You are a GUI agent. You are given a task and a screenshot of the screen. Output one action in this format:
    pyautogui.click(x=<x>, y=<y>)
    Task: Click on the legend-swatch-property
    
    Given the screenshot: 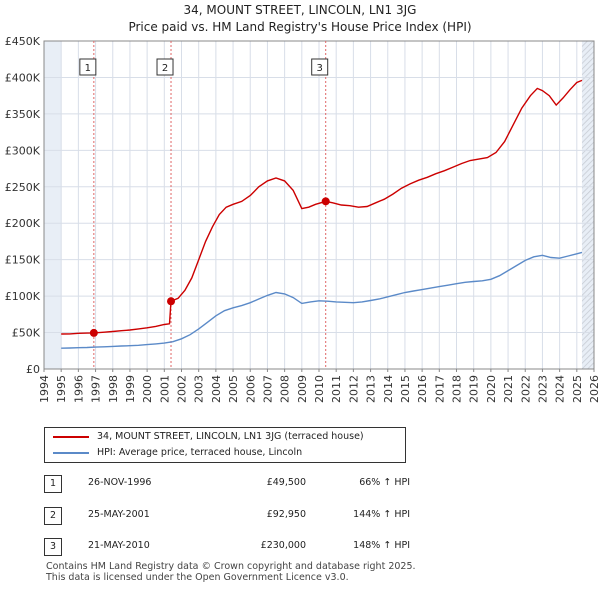 What is the action you would take?
    pyautogui.click(x=71, y=436)
    